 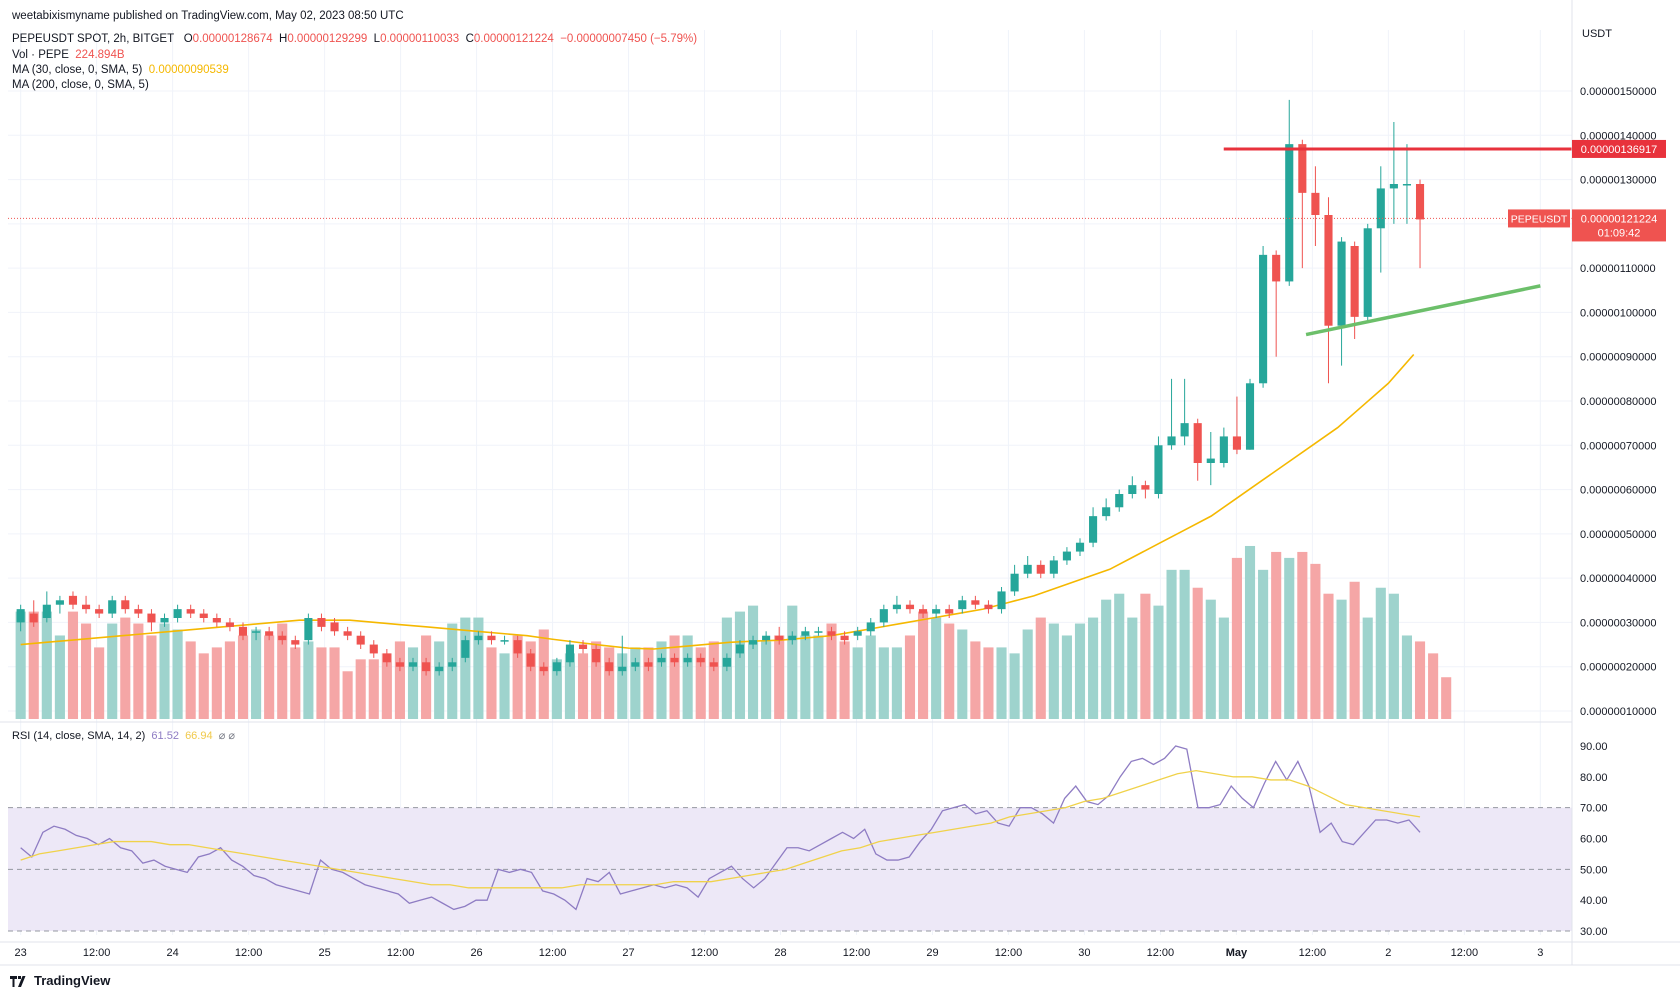 What do you see at coordinates (1594, 778) in the screenshot?
I see `rsi-tick-label: 80.00` at bounding box center [1594, 778].